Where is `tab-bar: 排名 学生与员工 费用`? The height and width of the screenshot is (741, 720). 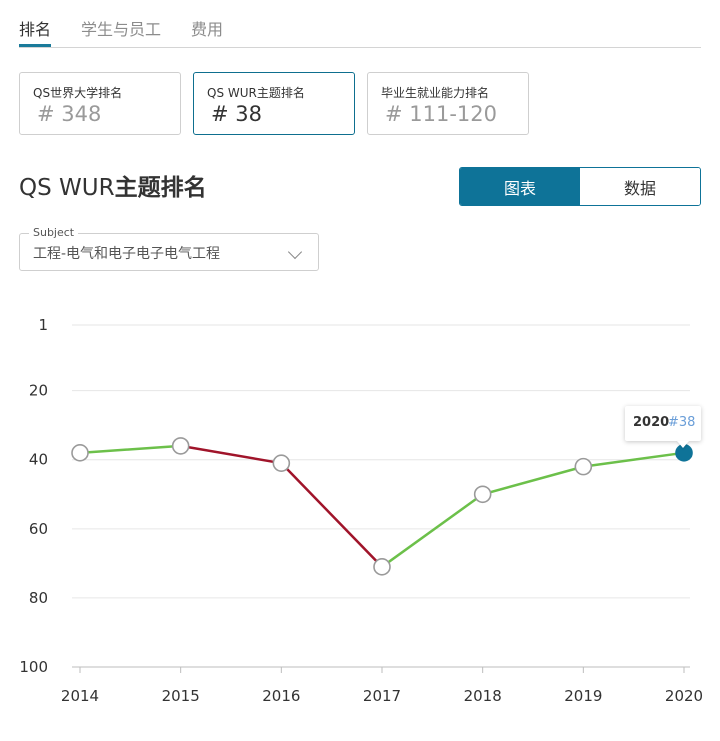
tab-bar: 排名 学生与员工 费用 is located at coordinates (360, 24).